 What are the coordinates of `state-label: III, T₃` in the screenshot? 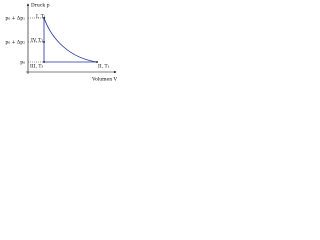 It's located at (36, 67).